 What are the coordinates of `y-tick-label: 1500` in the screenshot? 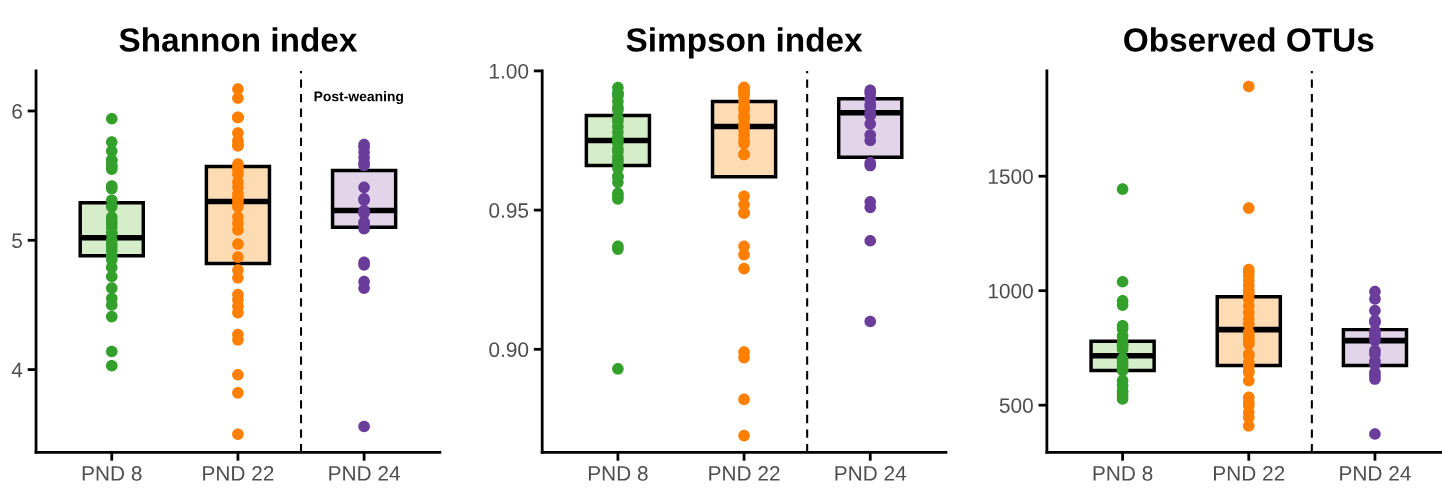 It's located at (1010, 176).